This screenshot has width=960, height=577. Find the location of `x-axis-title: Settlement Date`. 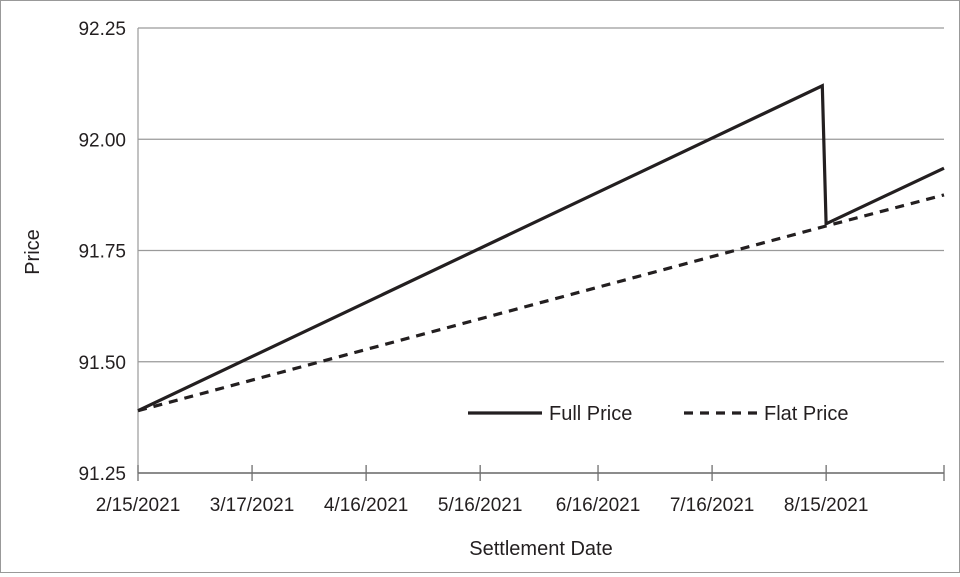

x-axis-title: Settlement Date is located at coordinates (540, 549).